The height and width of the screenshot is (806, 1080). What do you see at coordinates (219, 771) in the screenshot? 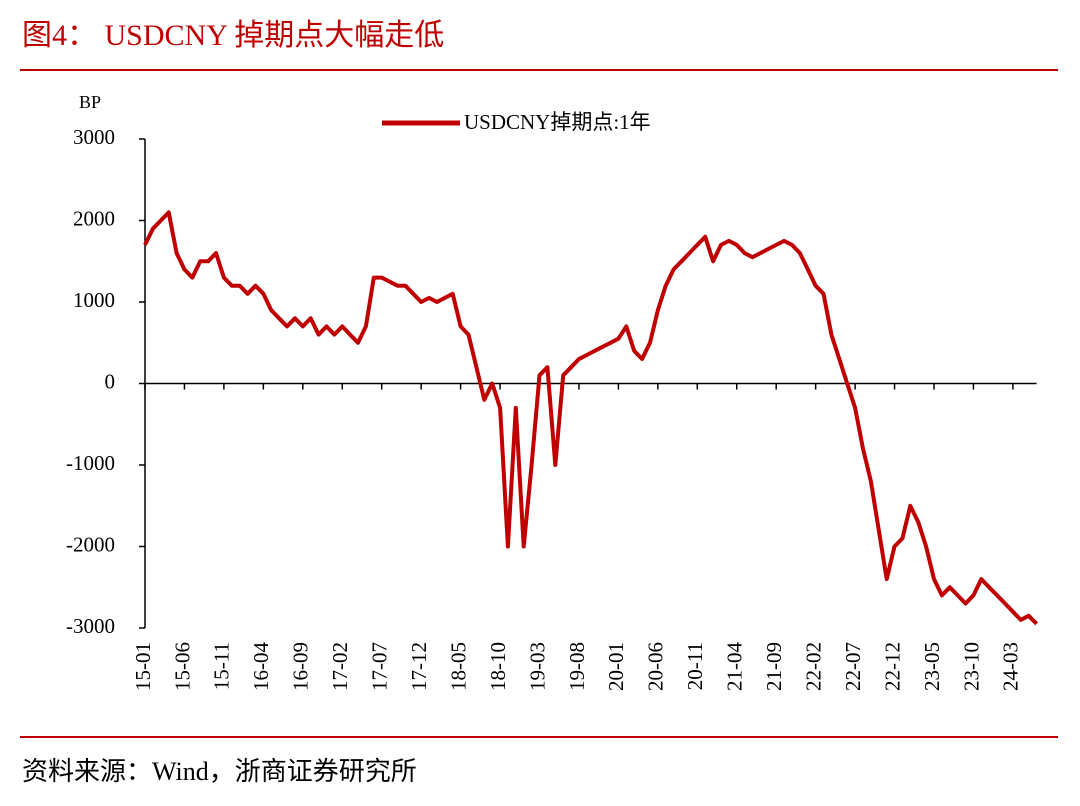
I see `source: 资料来源：Wind，浙商证券研究所` at bounding box center [219, 771].